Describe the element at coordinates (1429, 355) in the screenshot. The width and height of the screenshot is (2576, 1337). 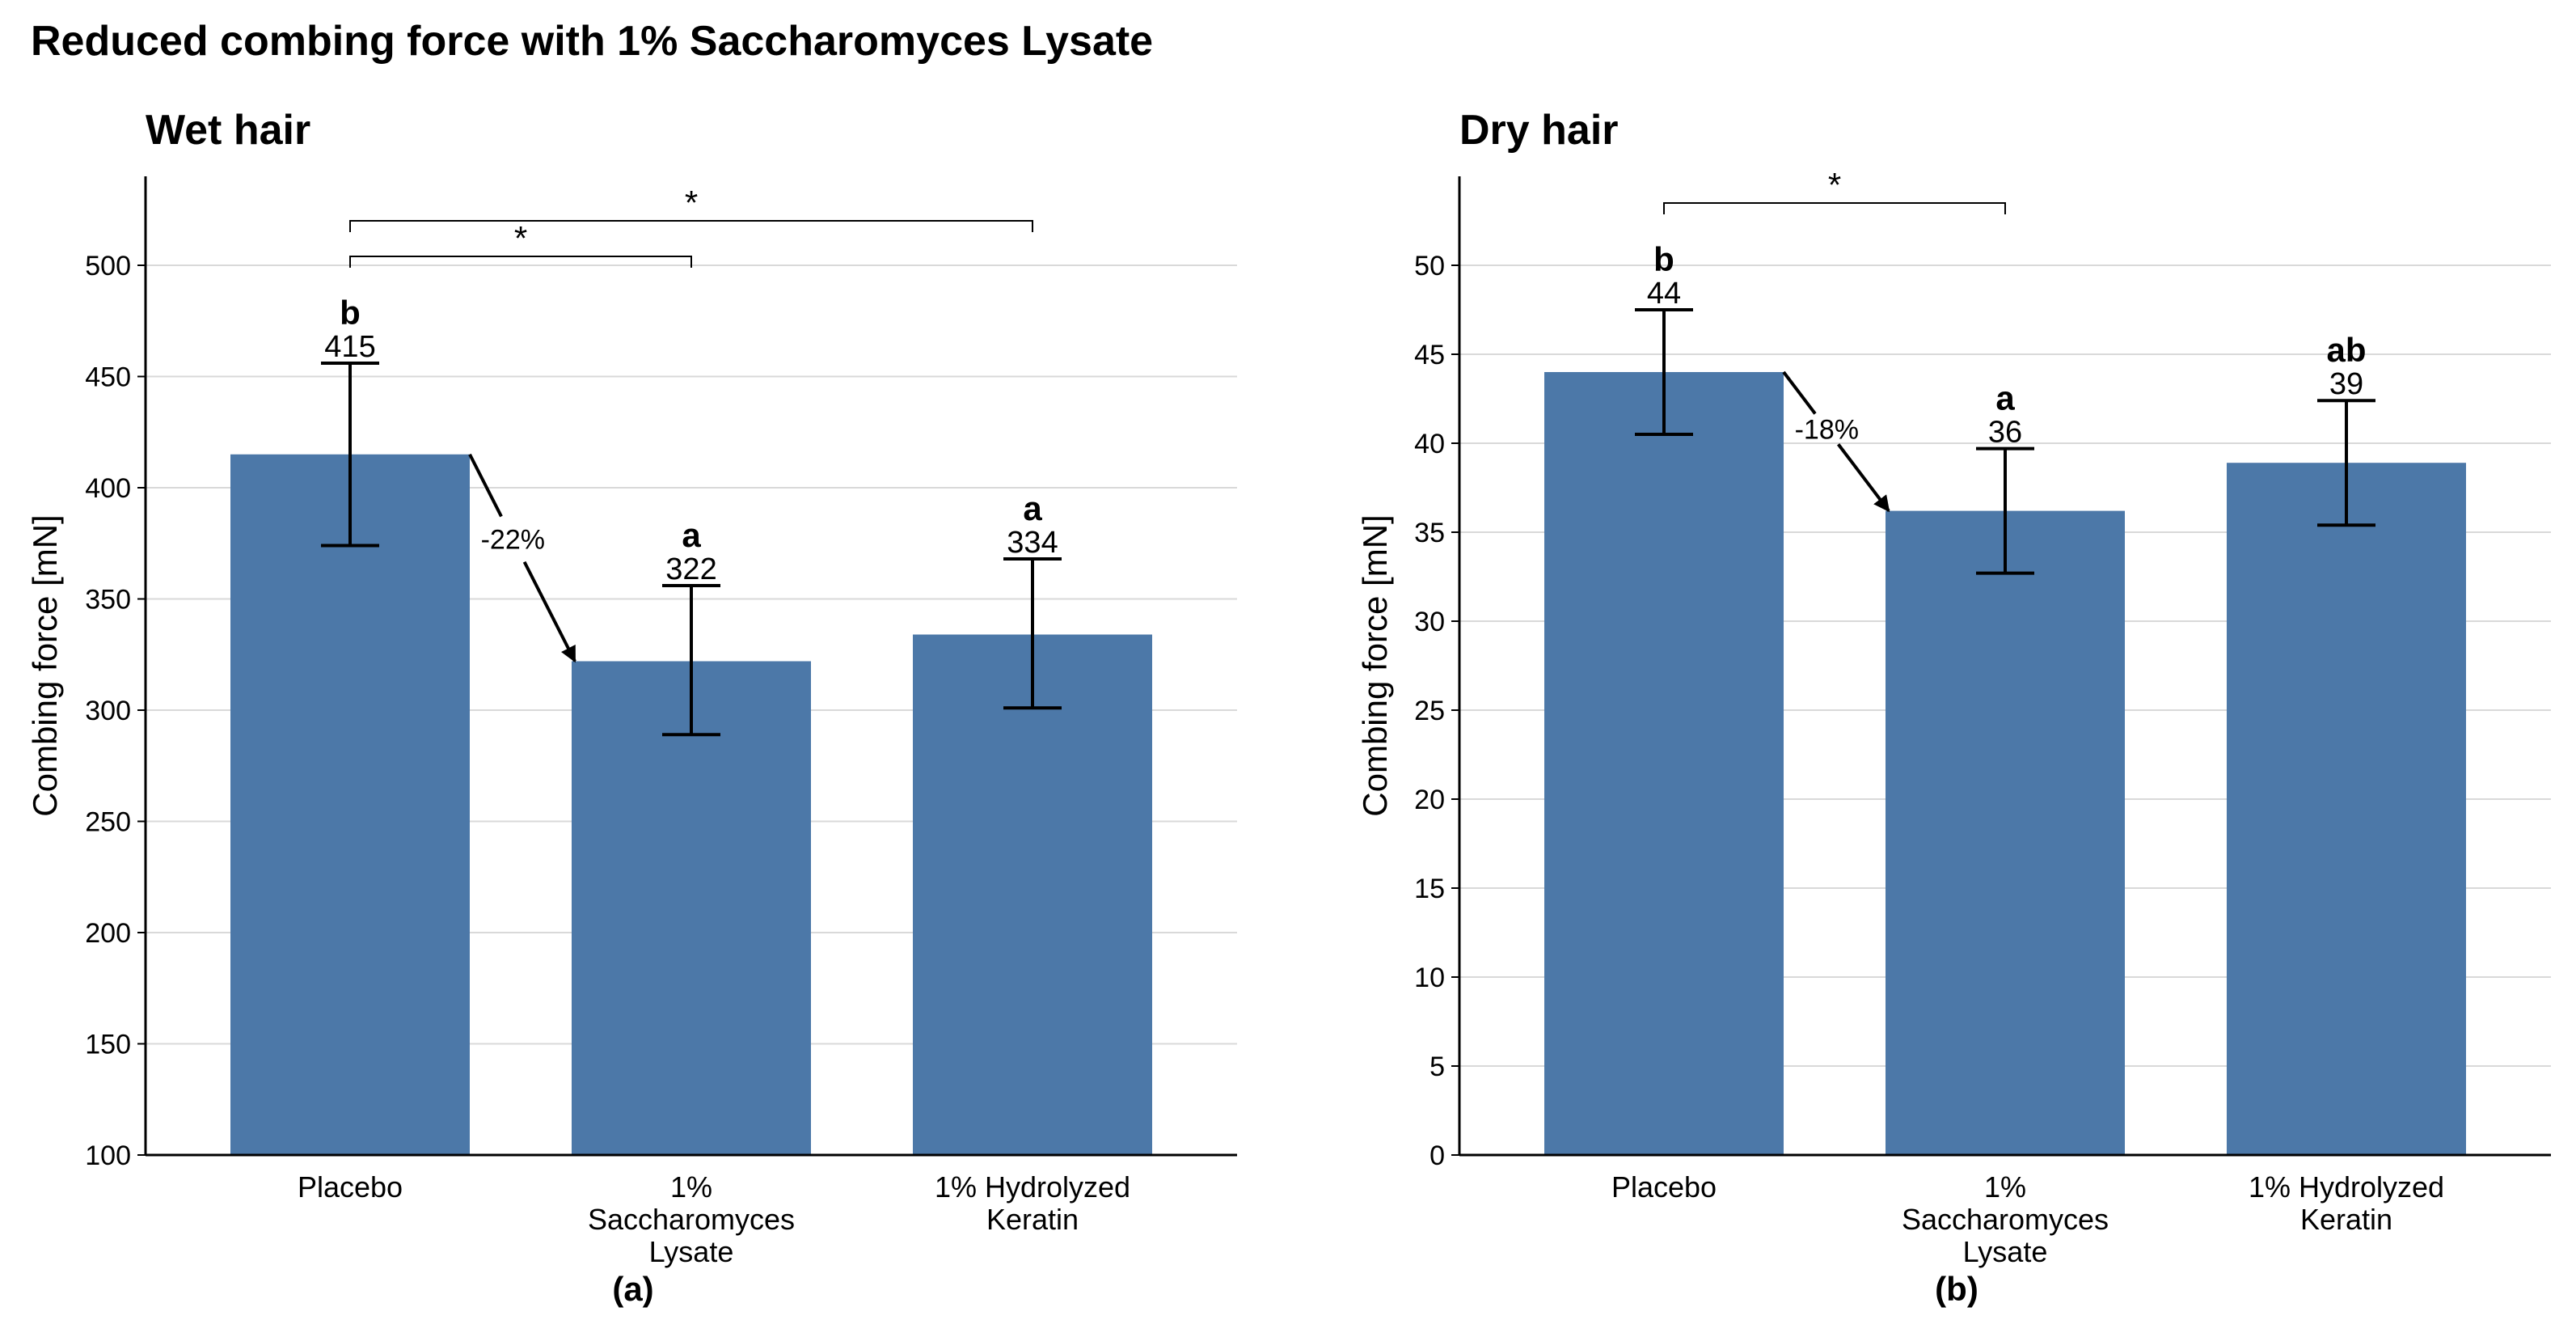
I see `y-tick-label: 45` at that location.